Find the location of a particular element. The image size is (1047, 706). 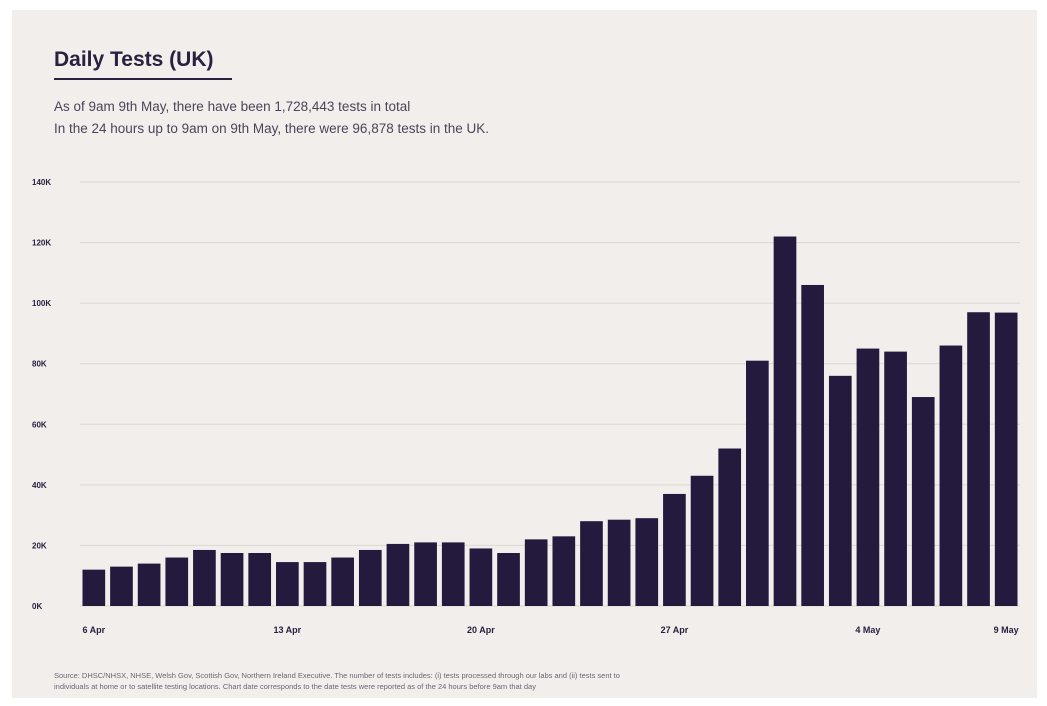

y-tick-label: 60K is located at coordinates (39, 424).